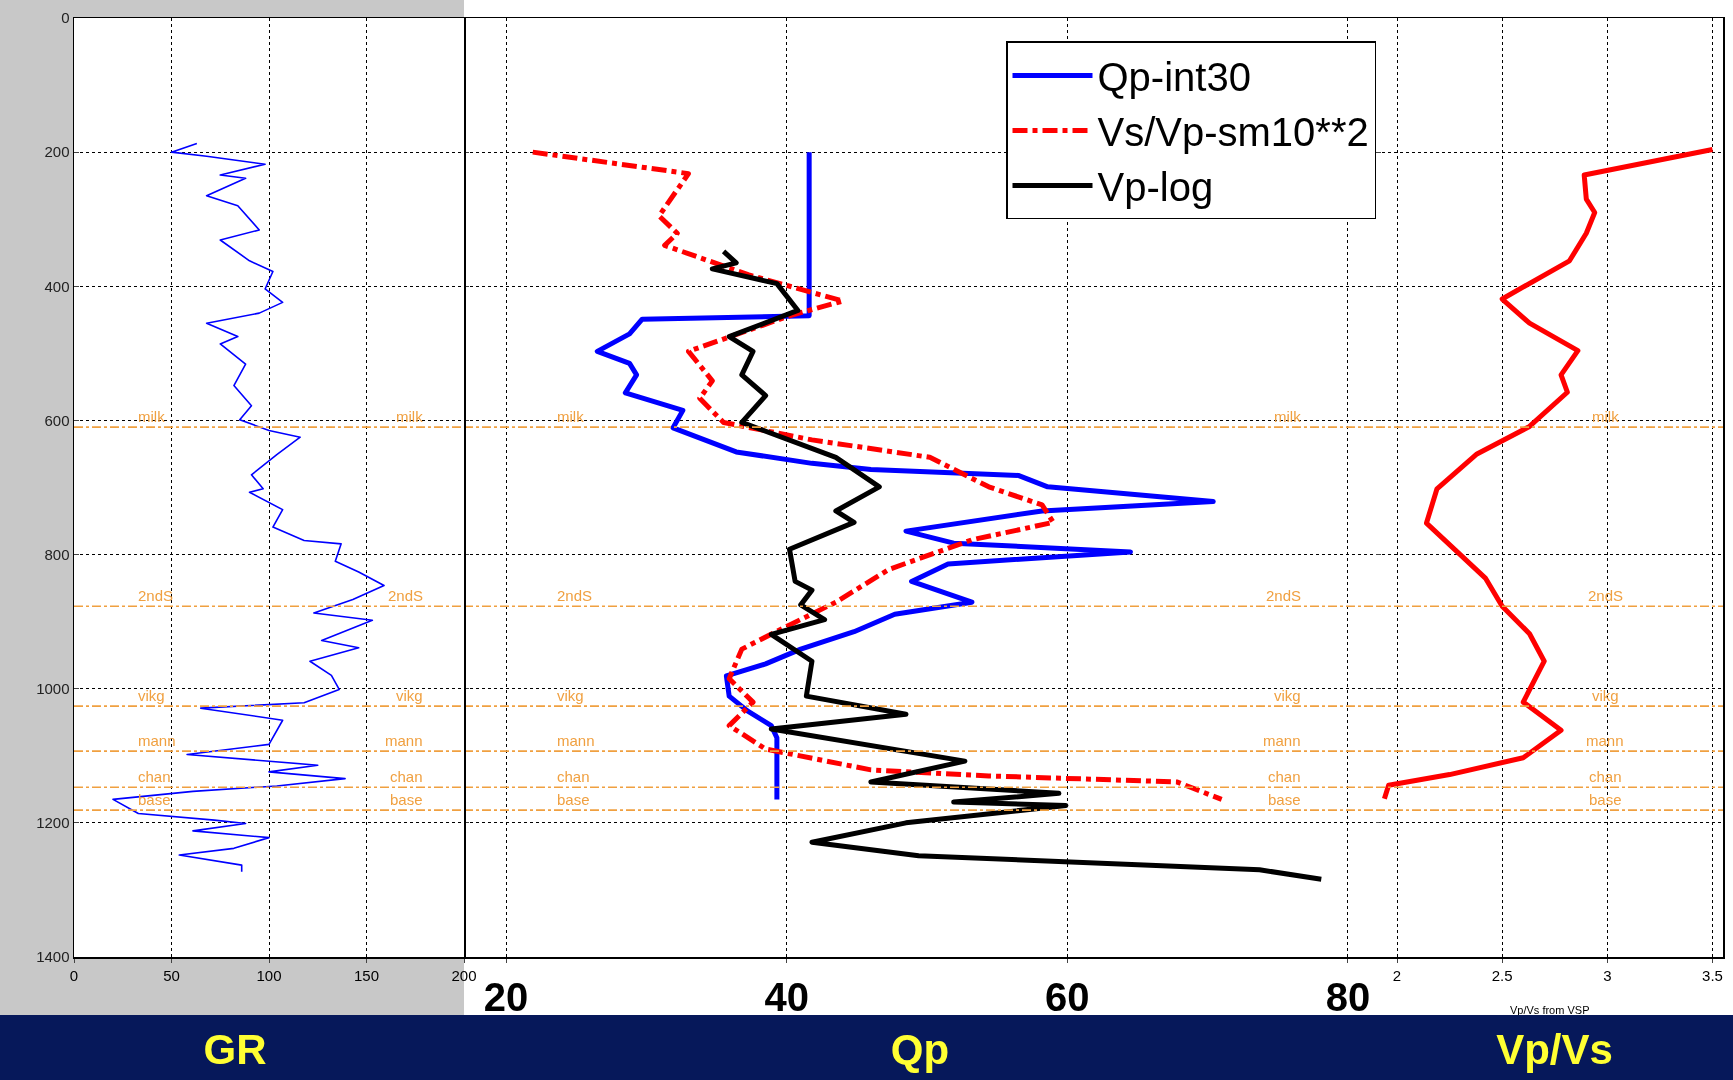  Describe the element at coordinates (1607, 975) in the screenshot. I see `x-tick-label: 3` at that location.